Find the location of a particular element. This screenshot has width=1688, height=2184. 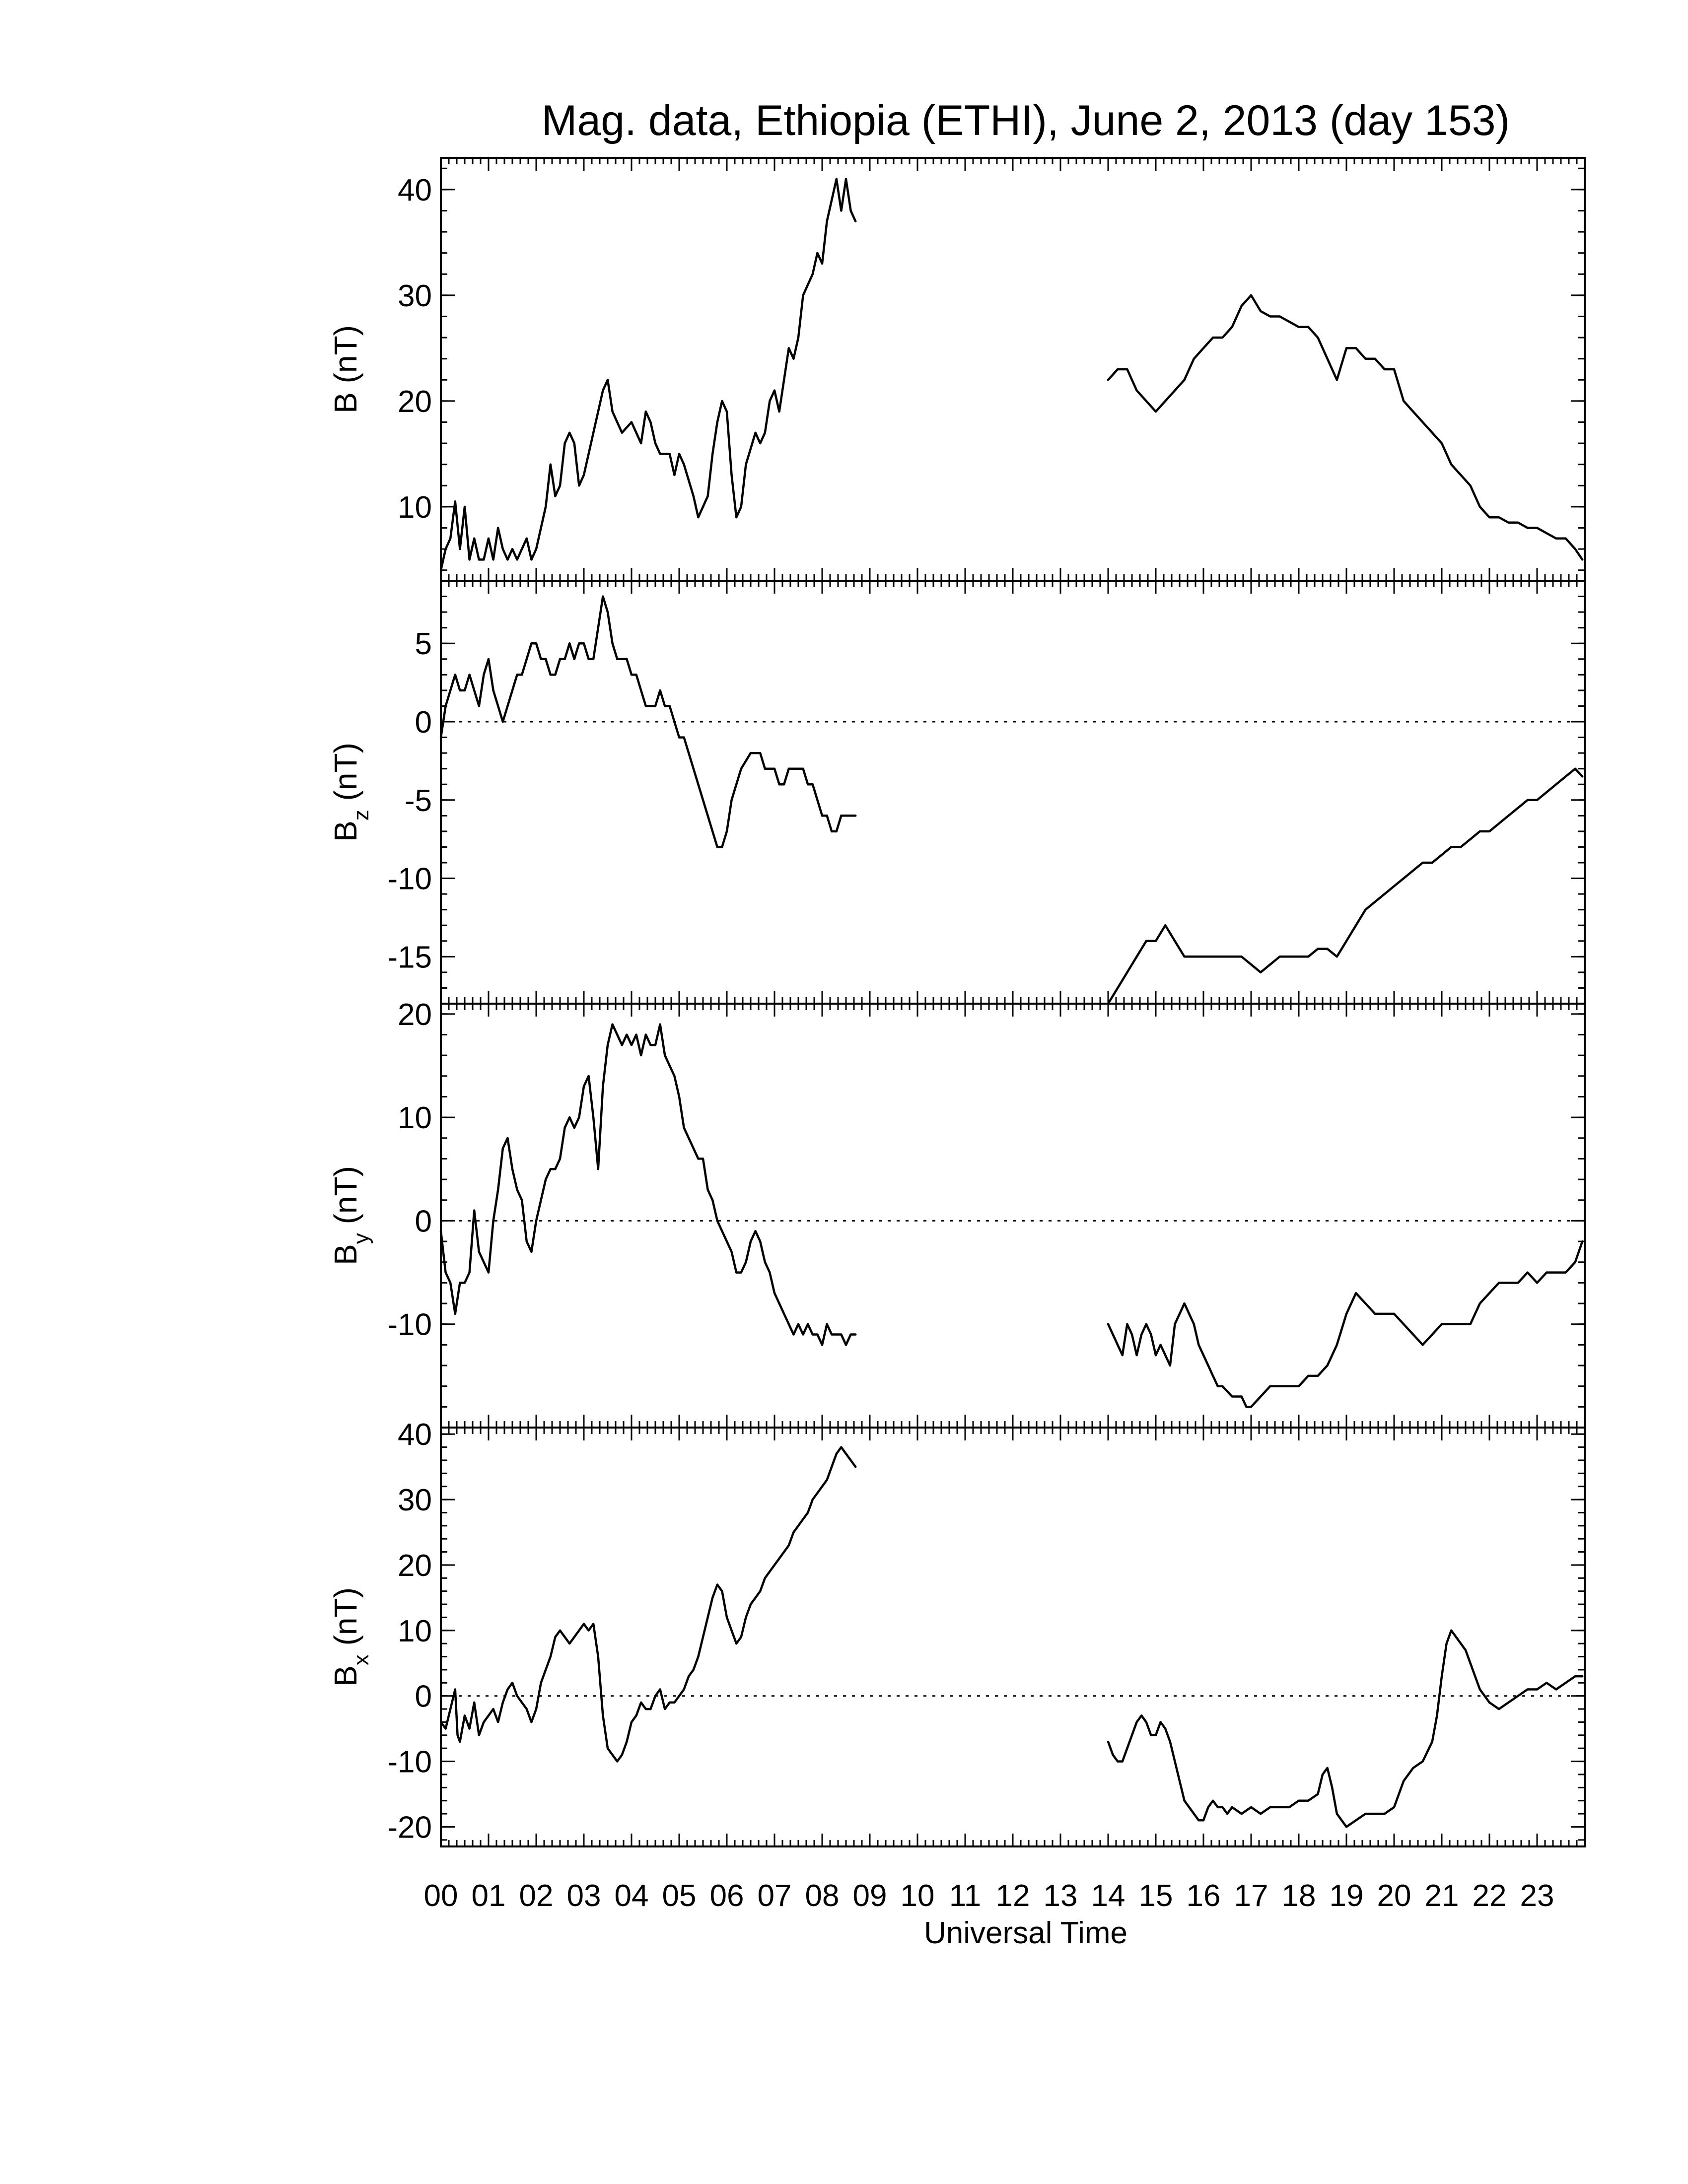

panel-b-total: 10 20 30 40 B (nT) is located at coordinates (957, 369).